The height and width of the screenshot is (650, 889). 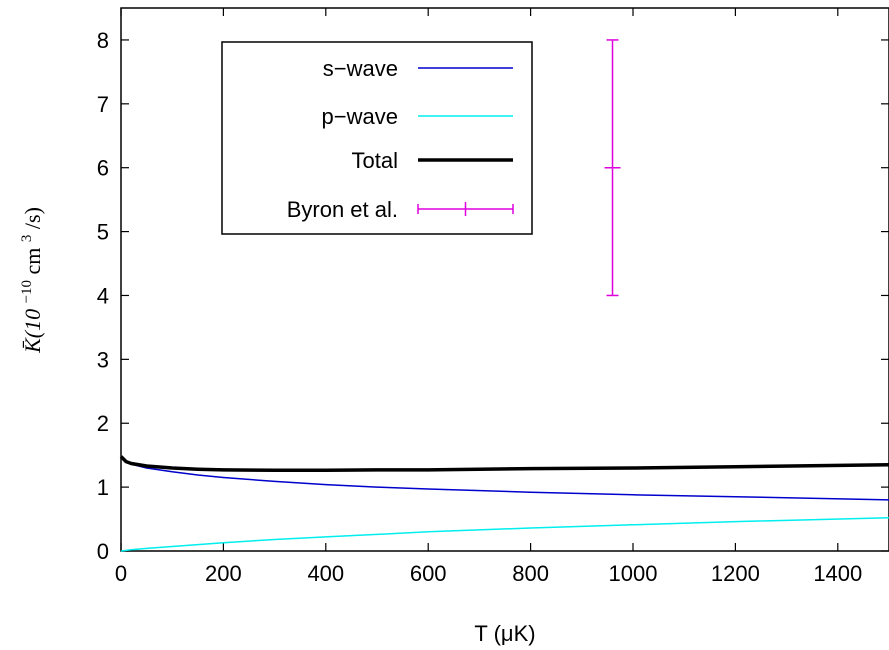 I want to click on y-tick-label-5: 5, so click(x=103, y=232).